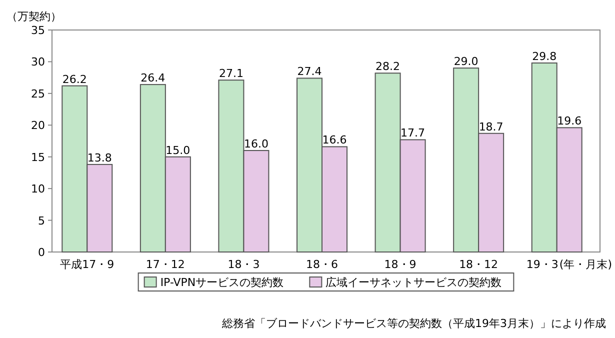 The image size is (615, 338). What do you see at coordinates (153, 78) in the screenshot?
I see `text: 26.4` at bounding box center [153, 78].